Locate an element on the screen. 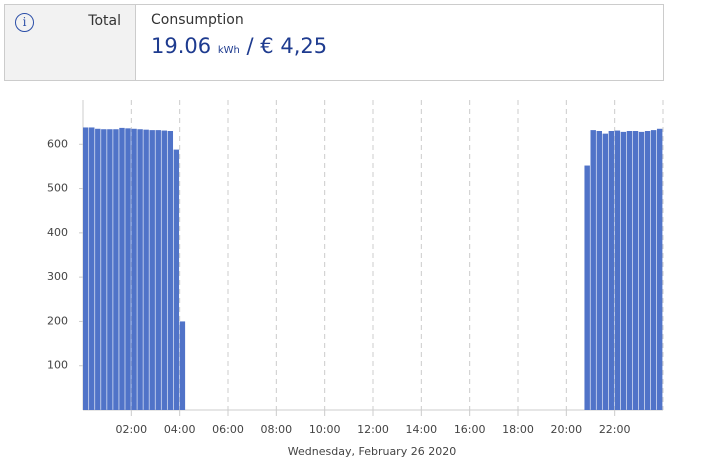 Image resolution: width=711 pixels, height=469 pixels. x-tick-label: 04:00 is located at coordinates (180, 429).